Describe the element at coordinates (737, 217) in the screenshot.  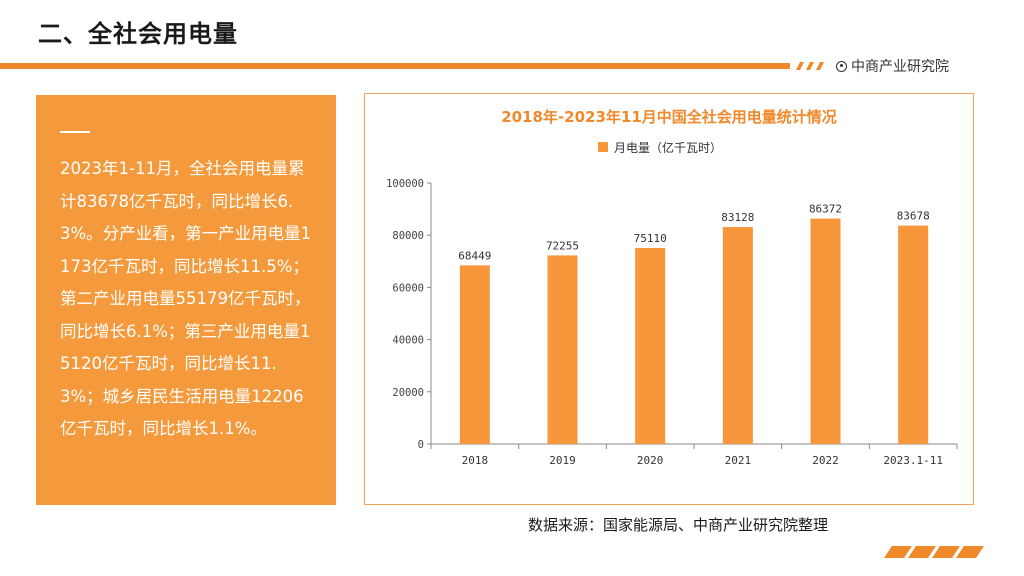
I see `data-label: 83128` at that location.